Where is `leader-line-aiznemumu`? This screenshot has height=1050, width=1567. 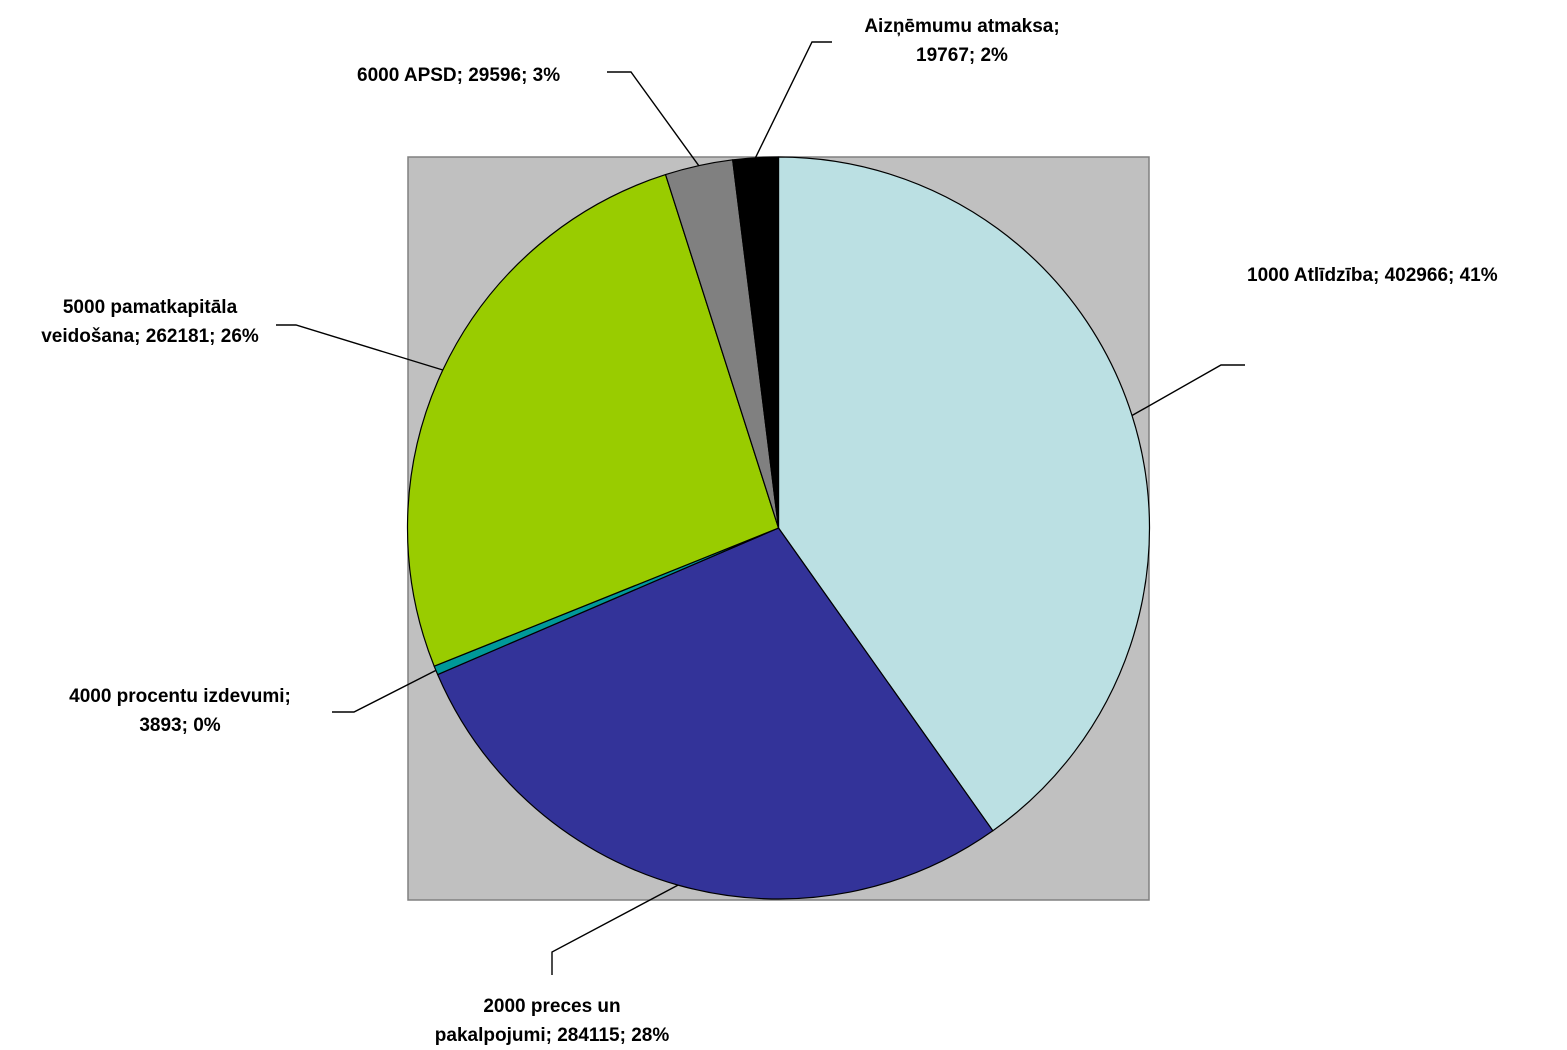
leader-line-aiznemumu is located at coordinates (793, 100).